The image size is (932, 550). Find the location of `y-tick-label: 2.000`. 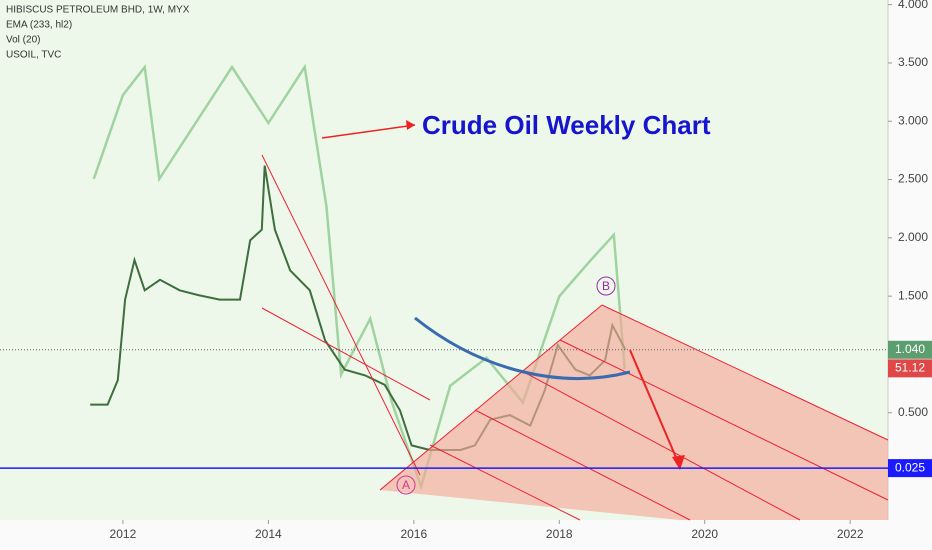

y-tick-label: 2.000 is located at coordinates (913, 237).